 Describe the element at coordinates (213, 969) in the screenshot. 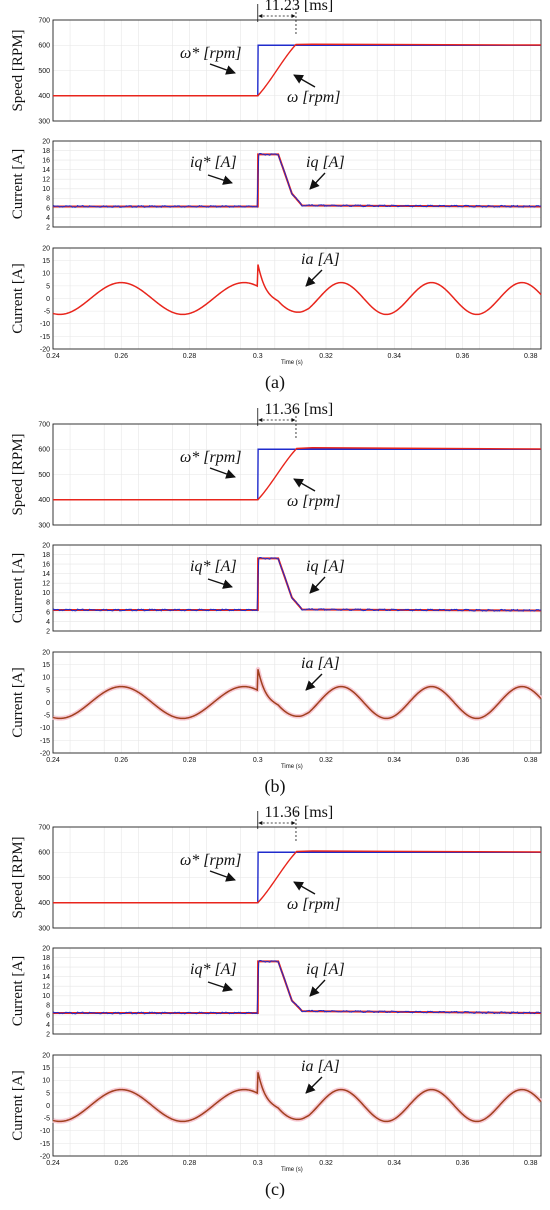

I see `iq-ref-label: iq* [A]` at that location.